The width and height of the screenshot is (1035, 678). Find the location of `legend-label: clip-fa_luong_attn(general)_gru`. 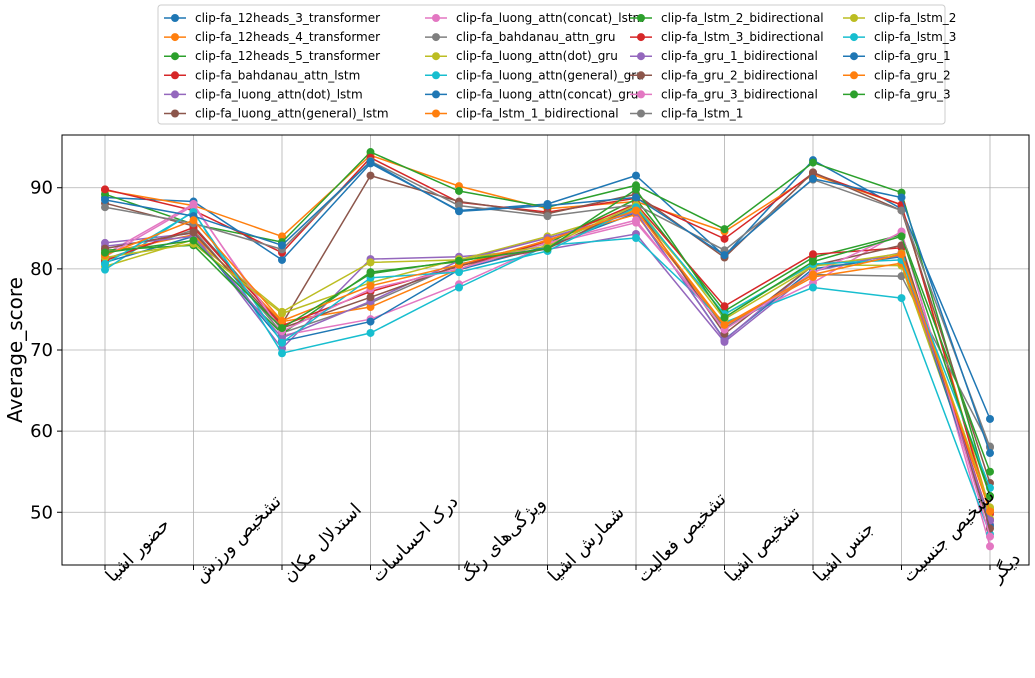

legend-label: clip-fa_luong_attn(general)_gru is located at coordinates (550, 75).